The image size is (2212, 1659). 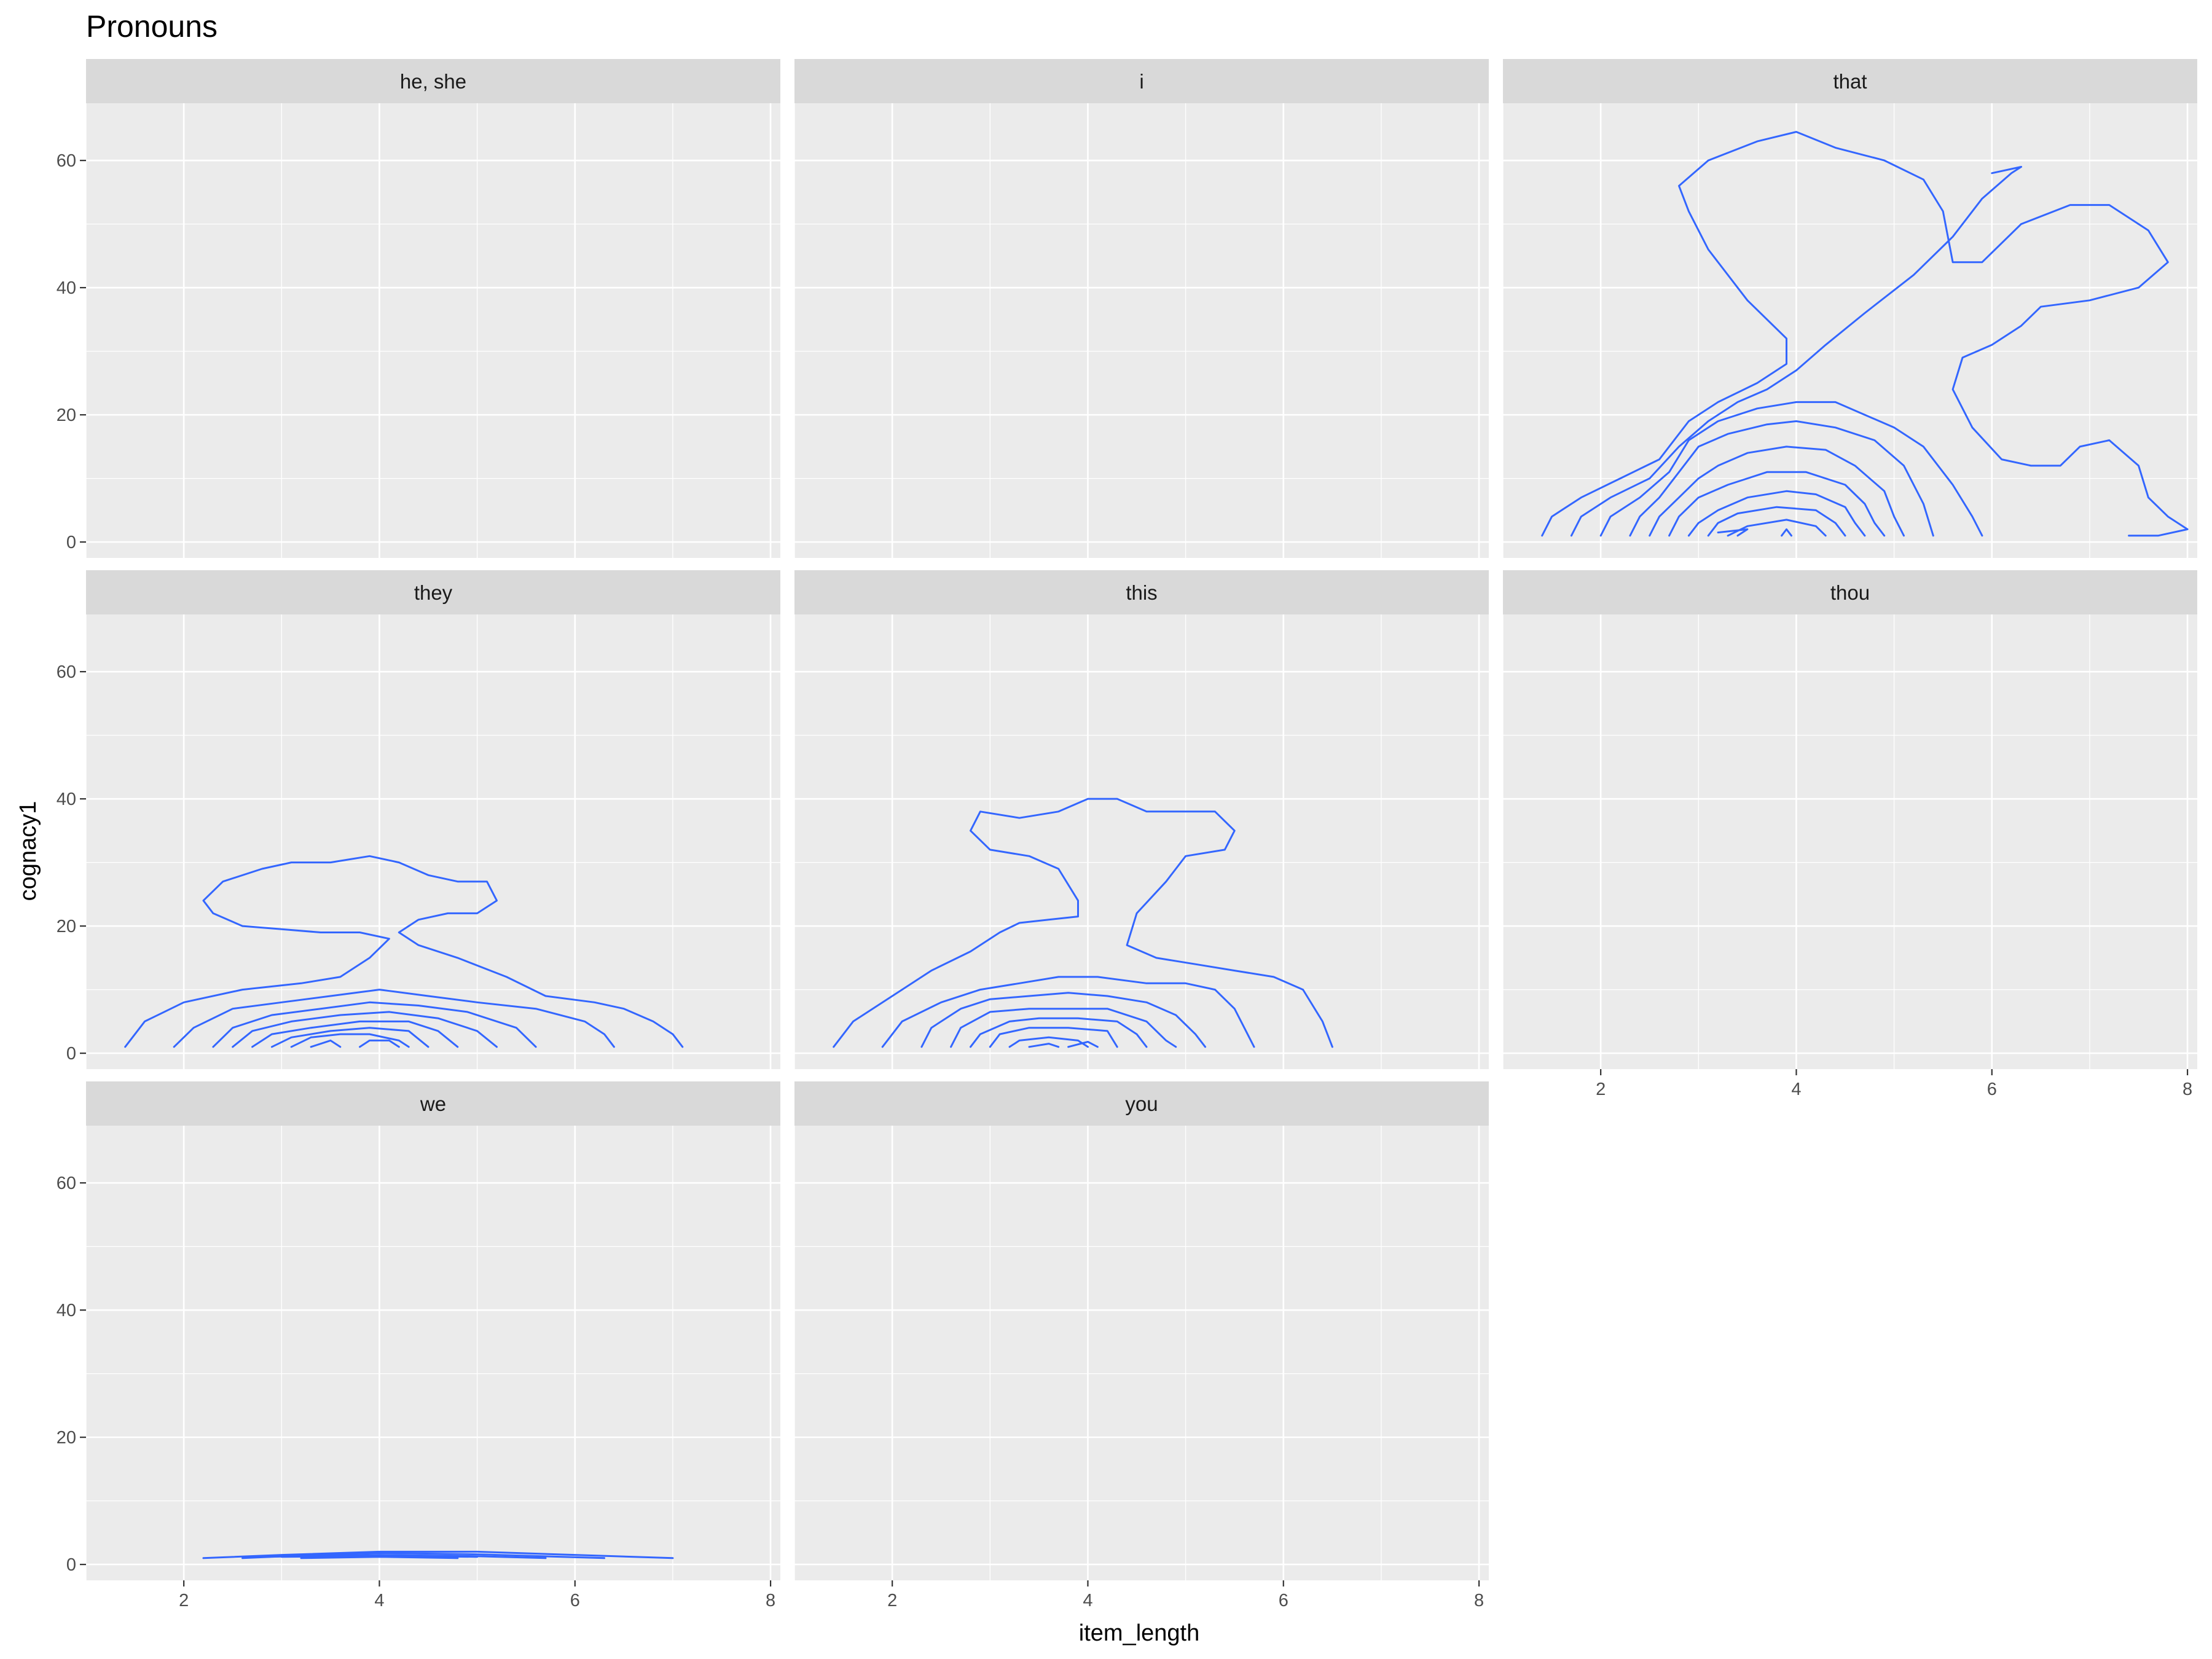 I want to click on facet-strip-label: that, so click(x=1850, y=81).